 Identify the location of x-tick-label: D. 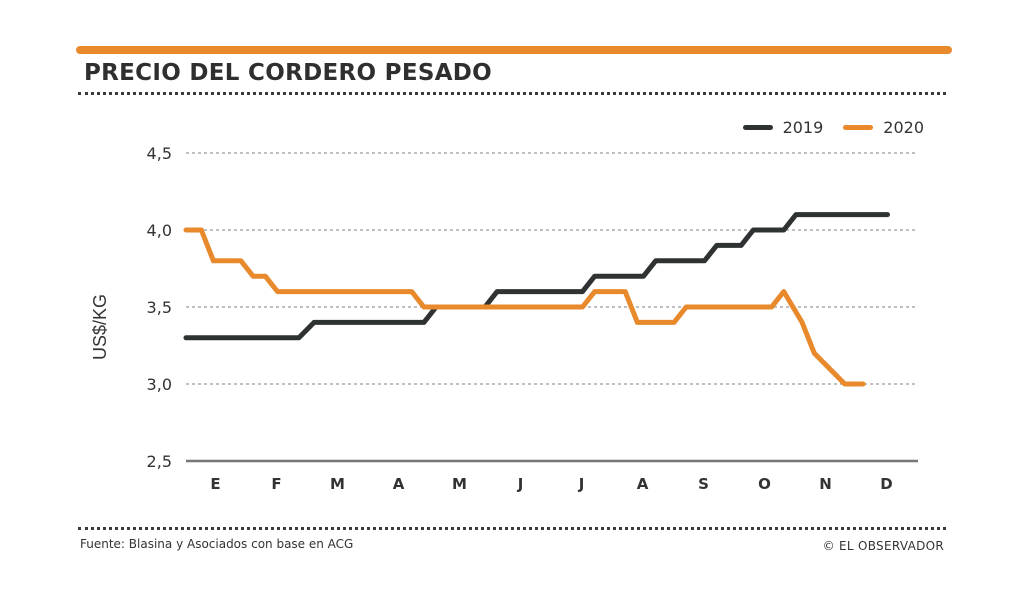
(886, 484).